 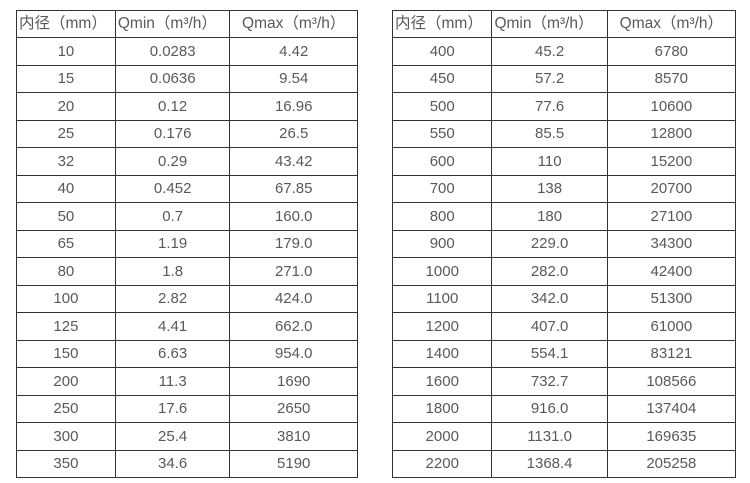 I want to click on table-cell: 137404, so click(x=671, y=408).